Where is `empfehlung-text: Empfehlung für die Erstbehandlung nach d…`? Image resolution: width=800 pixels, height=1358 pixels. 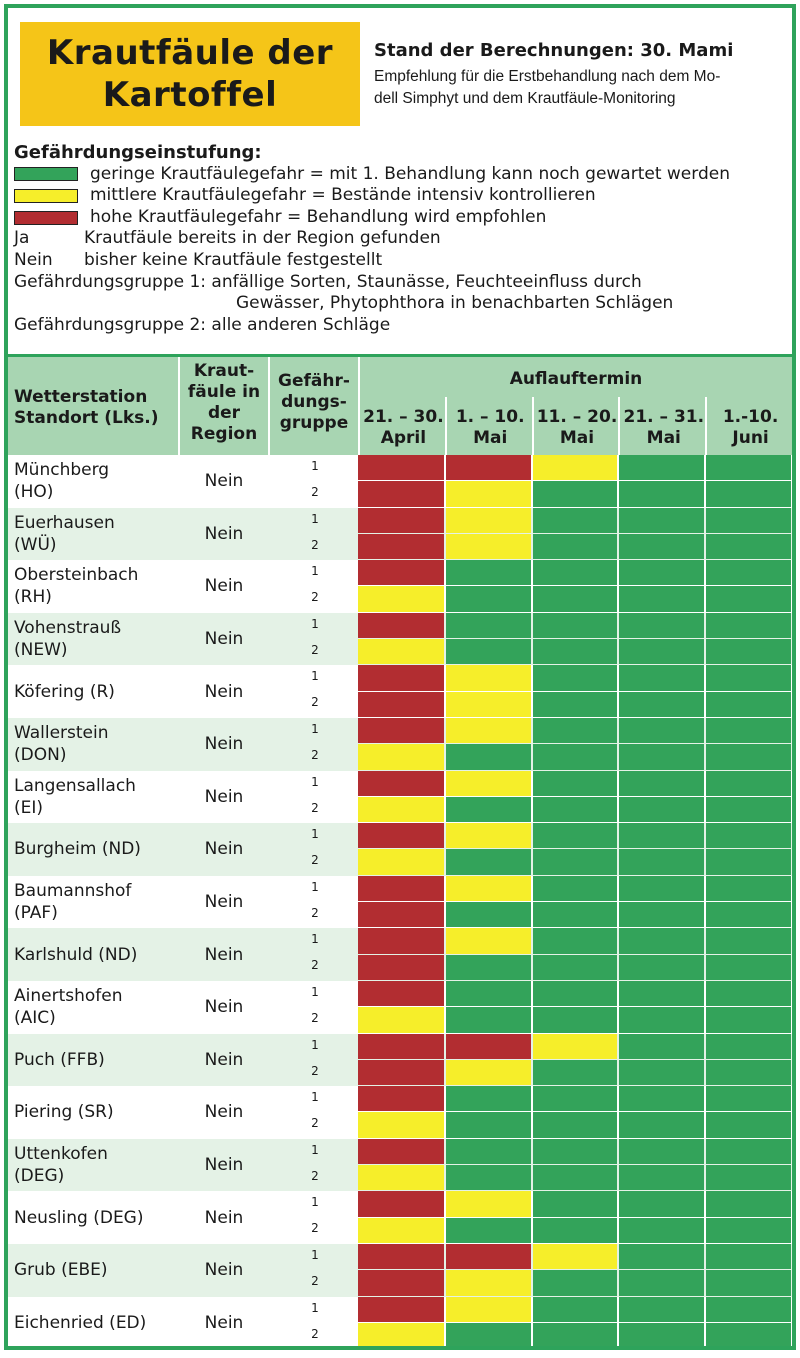
empfehlung-text: Empfehlung für die Erstbehandlung nach d… is located at coordinates (579, 88).